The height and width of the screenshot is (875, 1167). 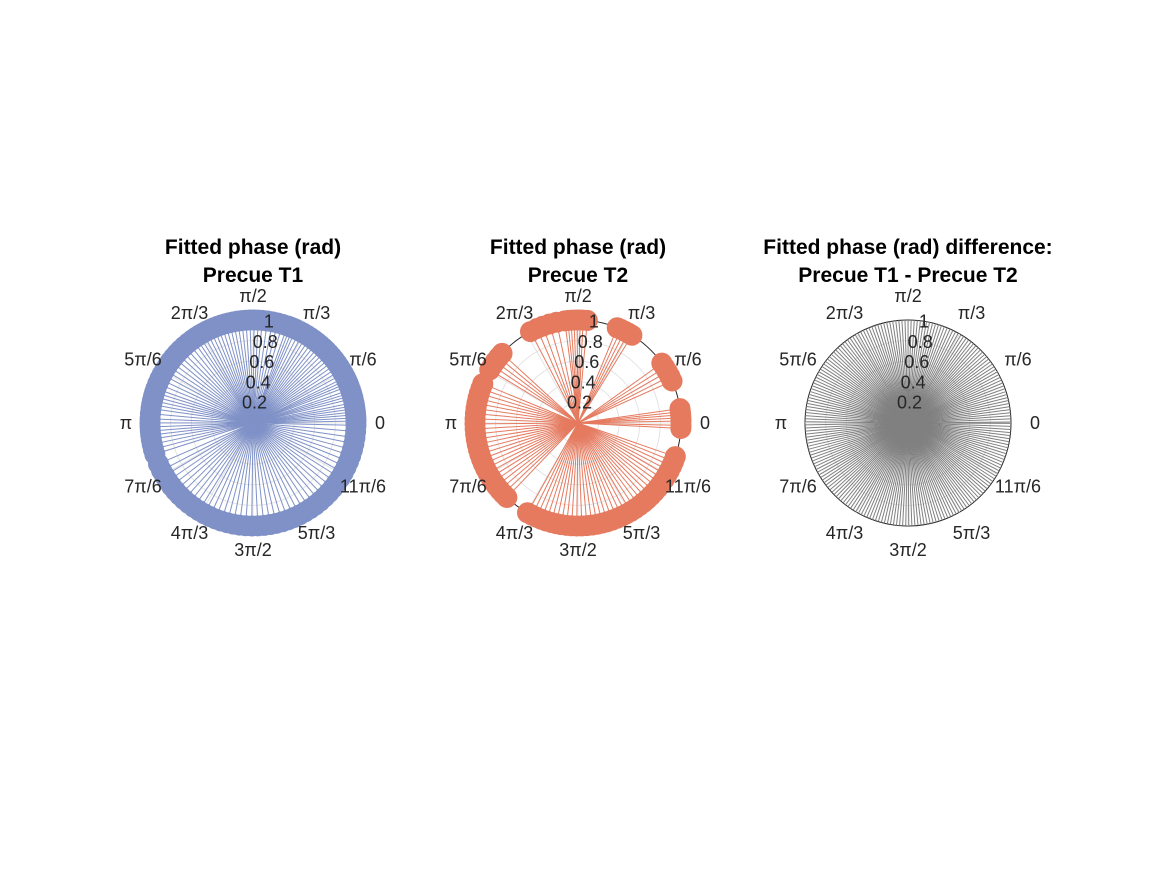 What do you see at coordinates (971, 533) in the screenshot?
I see `theta-tick-label: 5π/3` at bounding box center [971, 533].